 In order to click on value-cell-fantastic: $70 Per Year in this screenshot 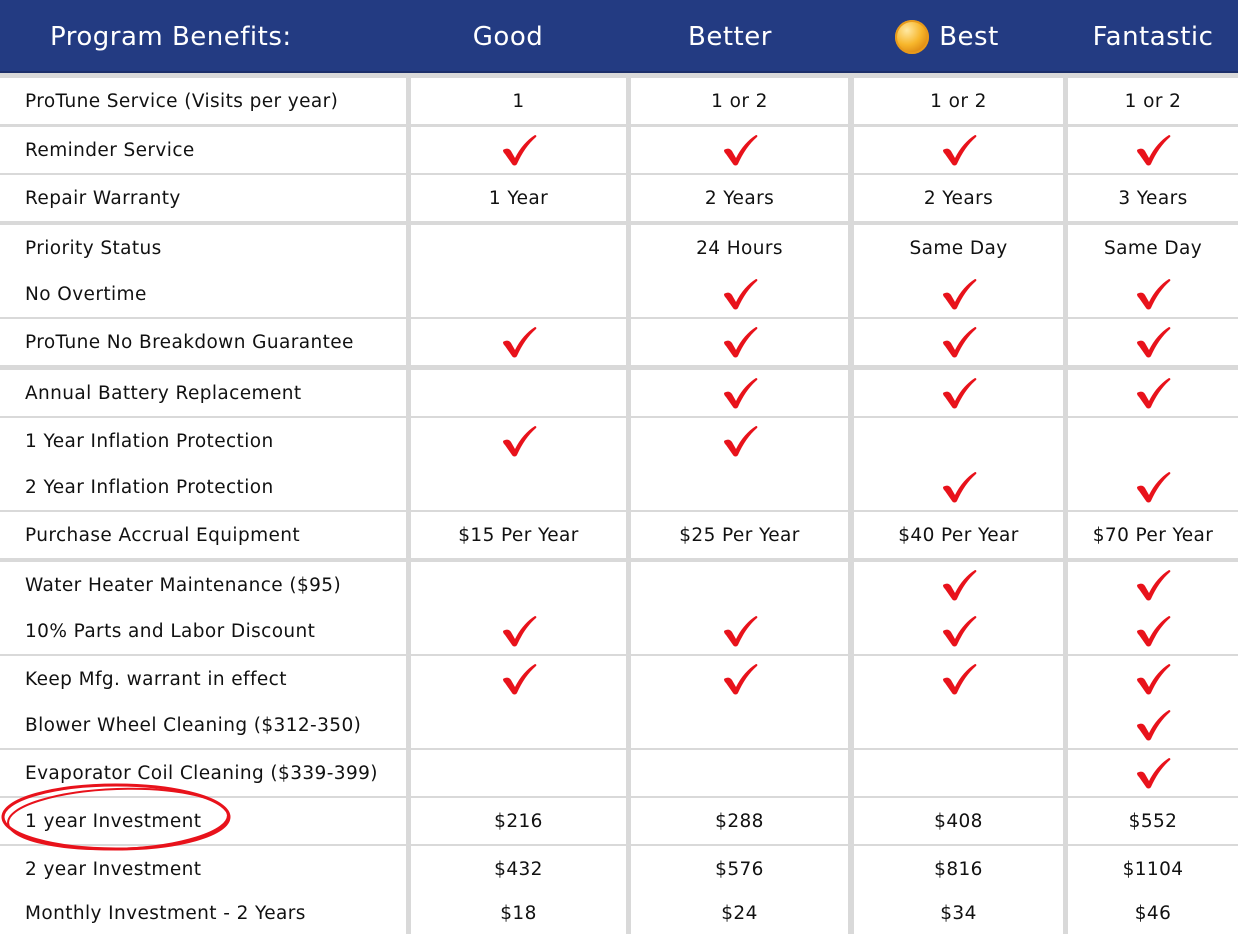, I will do `click(1153, 535)`.